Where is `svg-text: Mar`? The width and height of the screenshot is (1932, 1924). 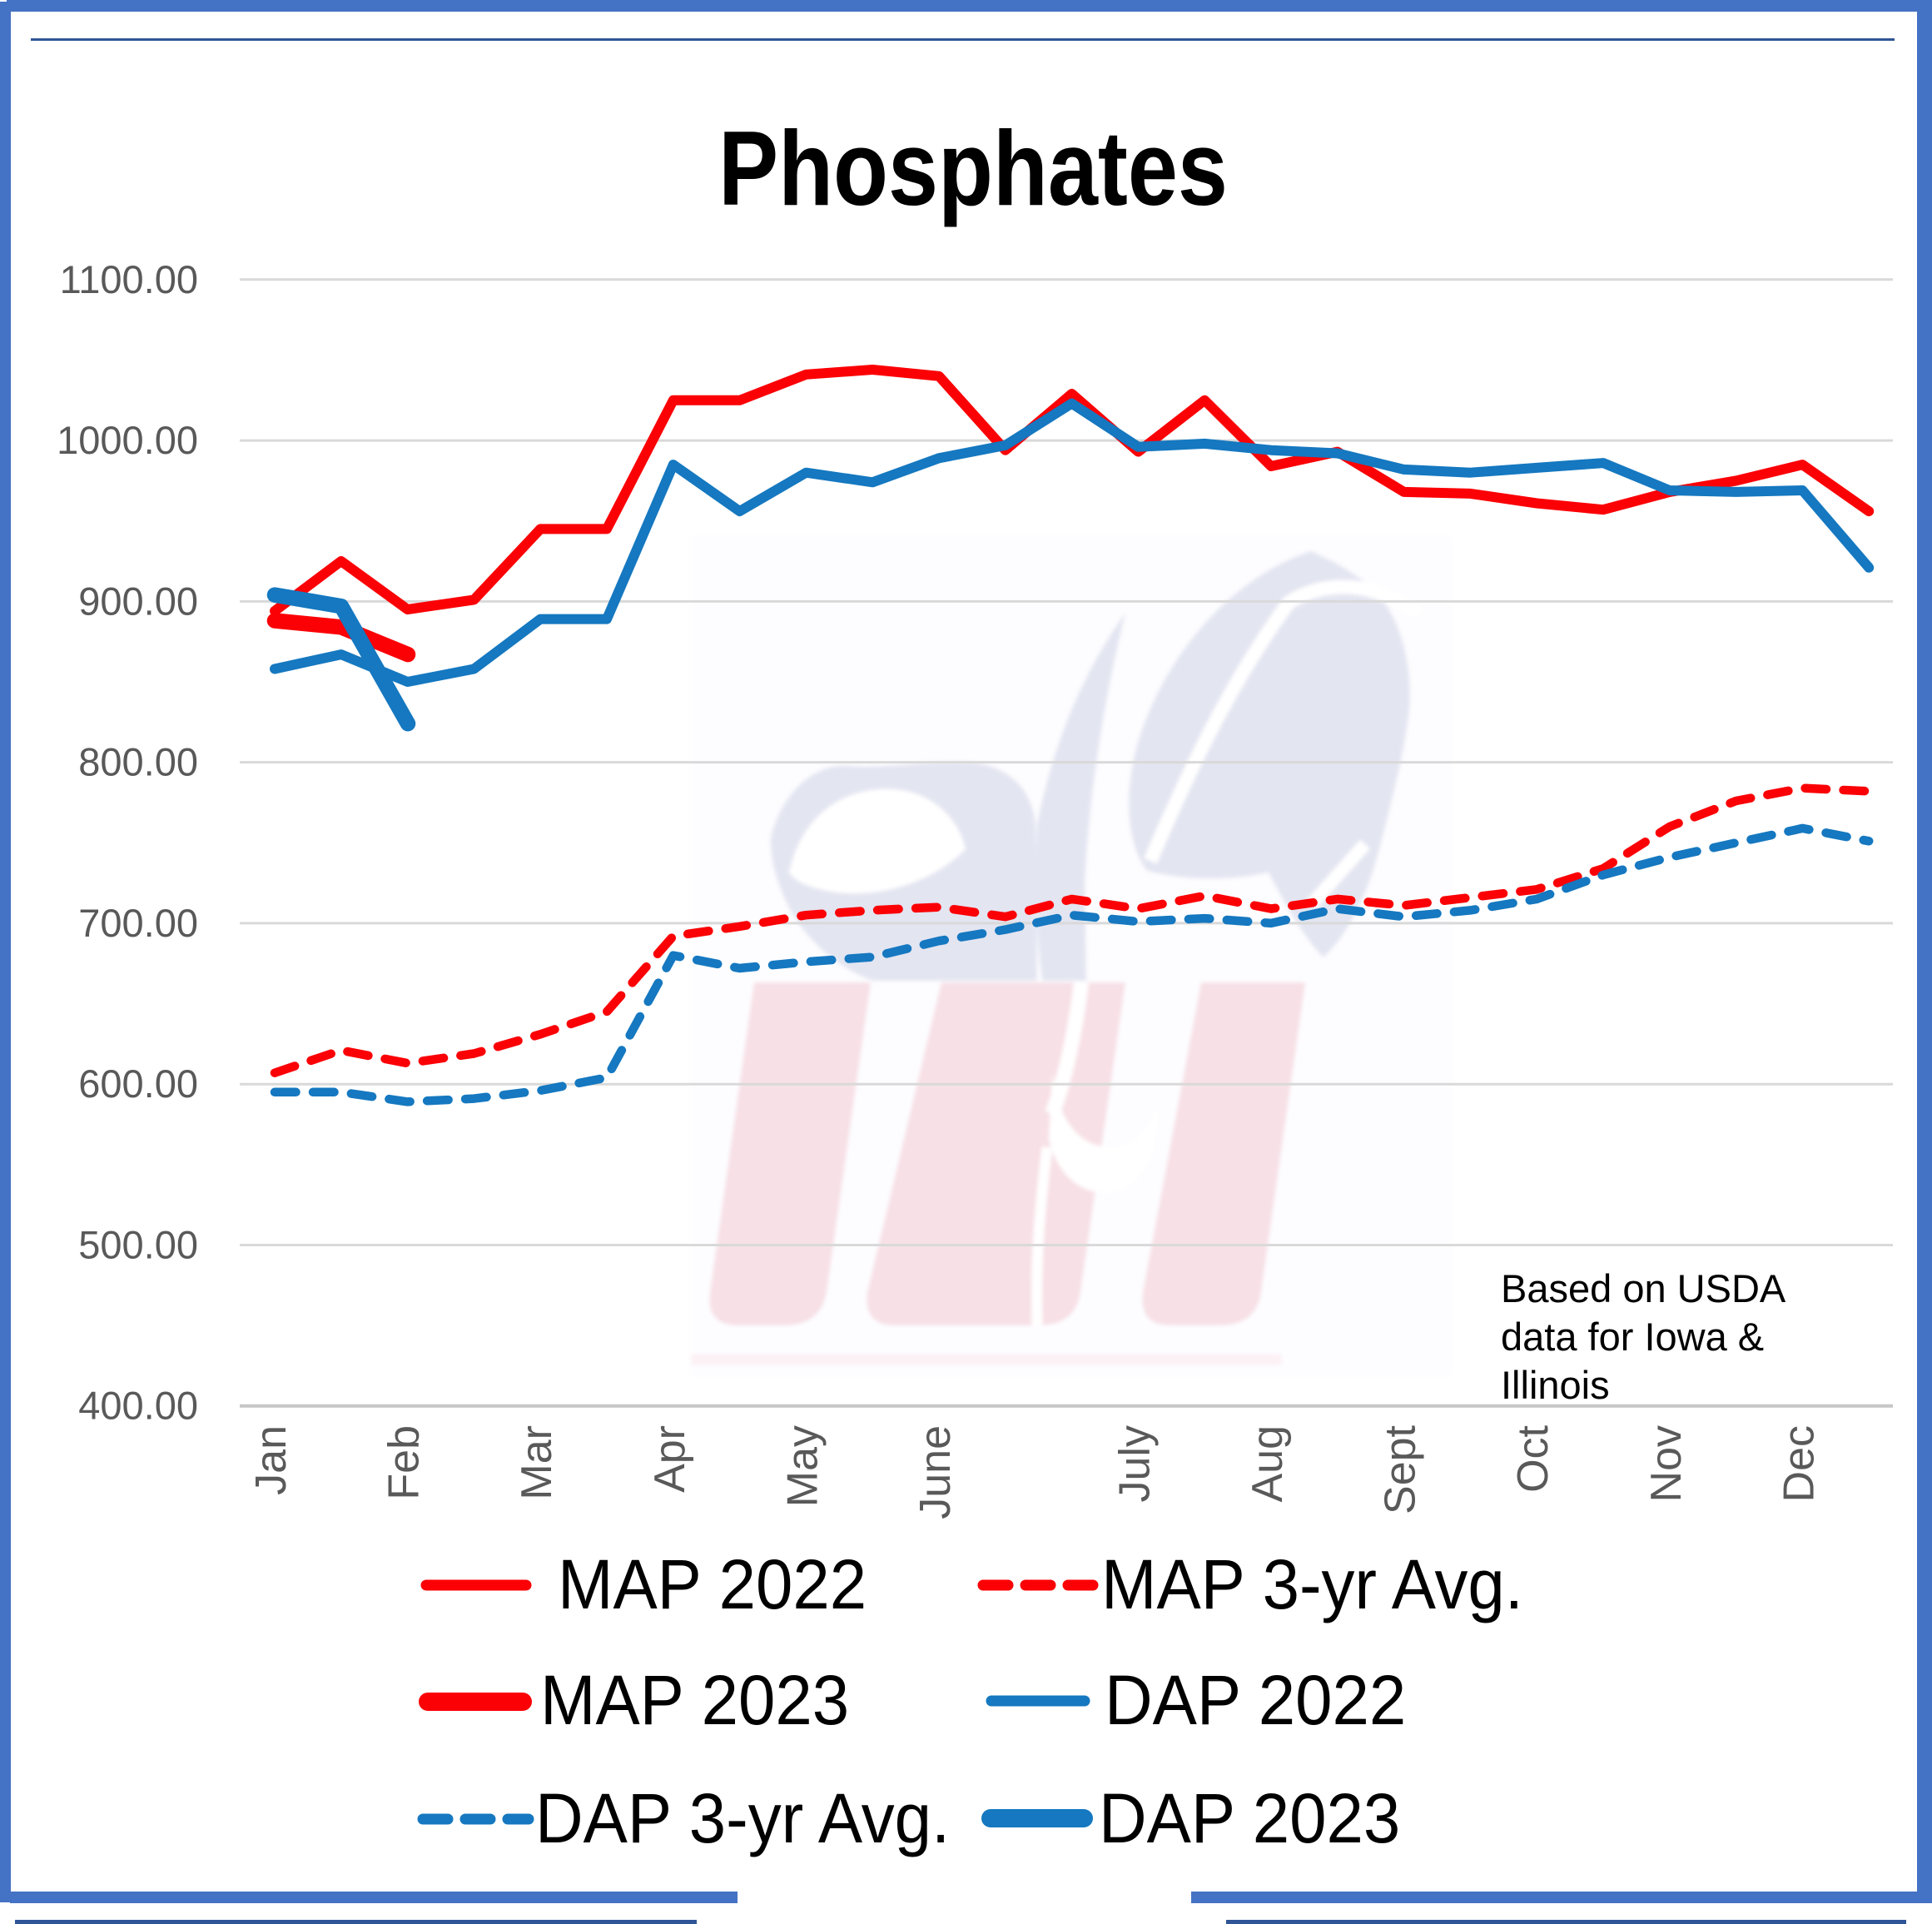 svg-text: Mar is located at coordinates (537, 1462).